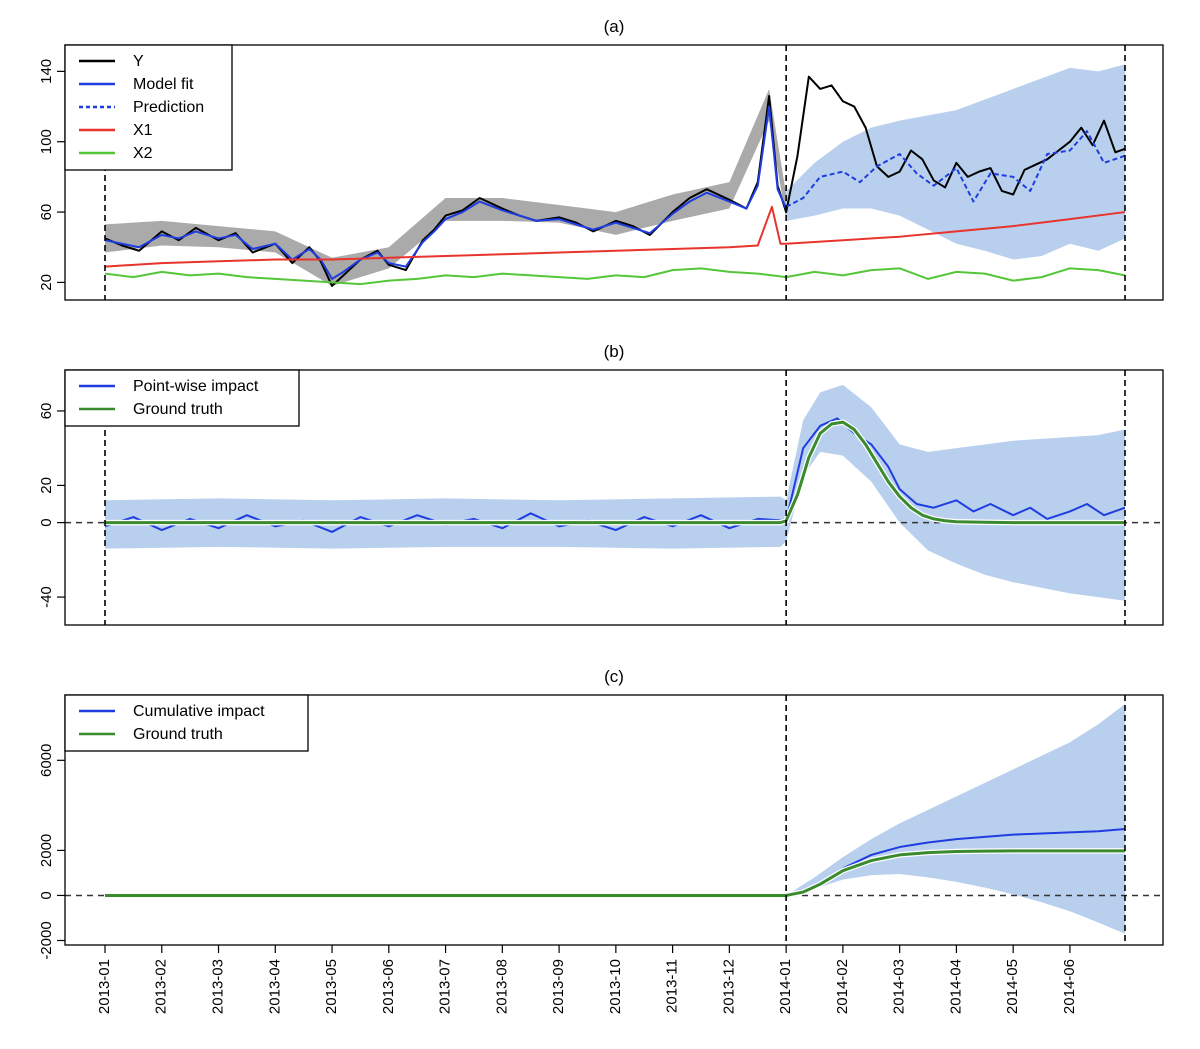 The width and height of the screenshot is (1200, 1049). What do you see at coordinates (274, 986) in the screenshot?
I see `x-tick-label: 2013-04` at bounding box center [274, 986].